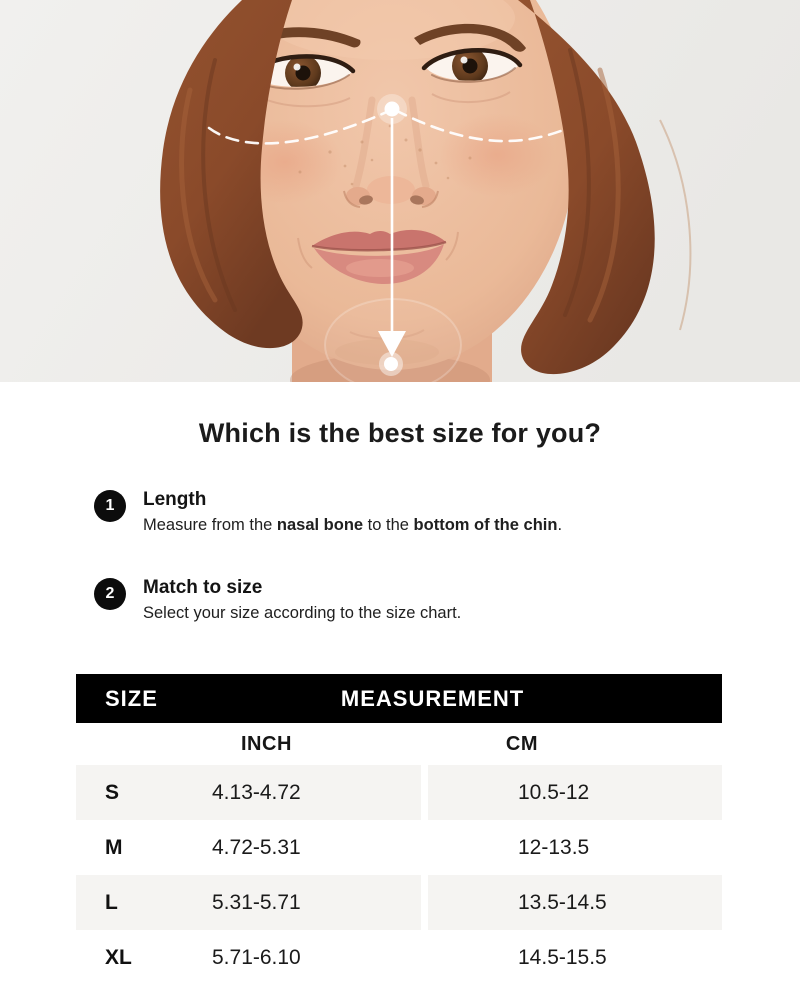 Image resolution: width=800 pixels, height=1000 pixels. Describe the element at coordinates (432, 698) in the screenshot. I see `column-header-measurement: MEASUREMENT` at that location.